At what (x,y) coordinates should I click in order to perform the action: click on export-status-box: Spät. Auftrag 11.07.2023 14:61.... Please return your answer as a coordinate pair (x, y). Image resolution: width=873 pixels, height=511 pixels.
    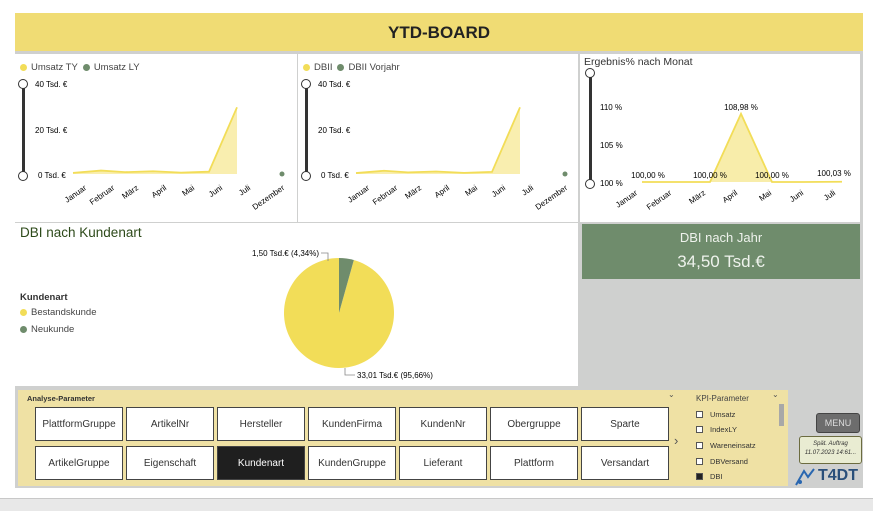
    Looking at the image, I should click on (830, 450).